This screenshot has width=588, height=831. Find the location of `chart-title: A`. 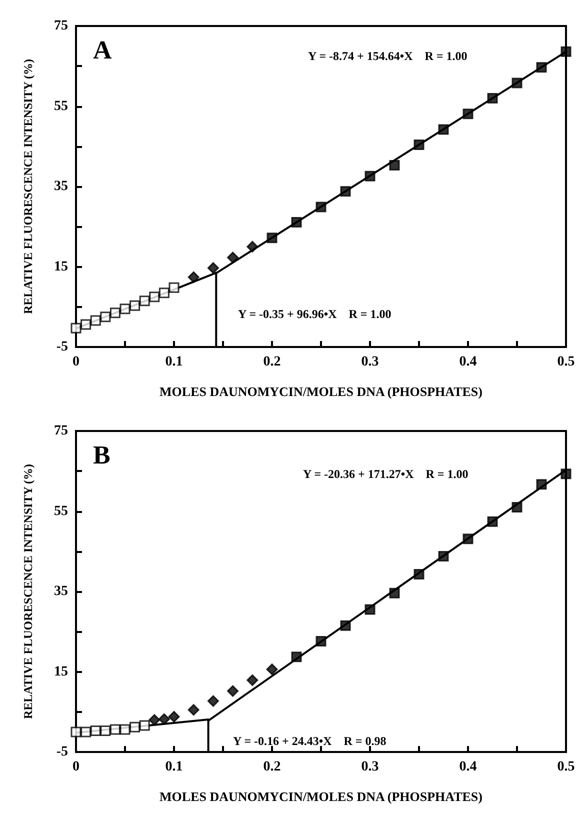

chart-title: A is located at coordinates (102, 50).